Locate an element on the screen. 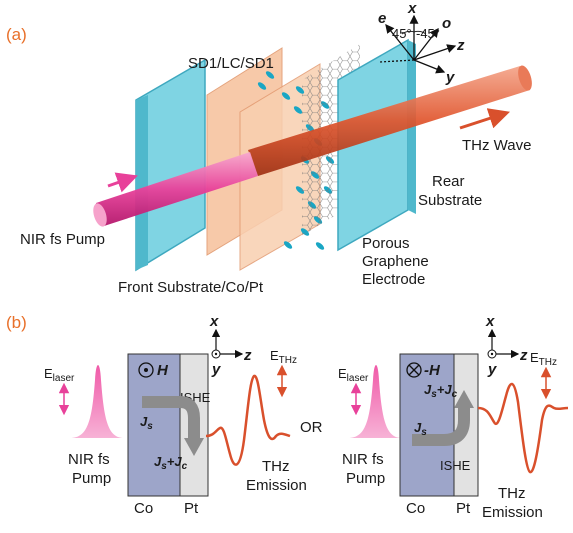 The height and width of the screenshot is (533, 573). field-label-left: H is located at coordinates (163, 370).